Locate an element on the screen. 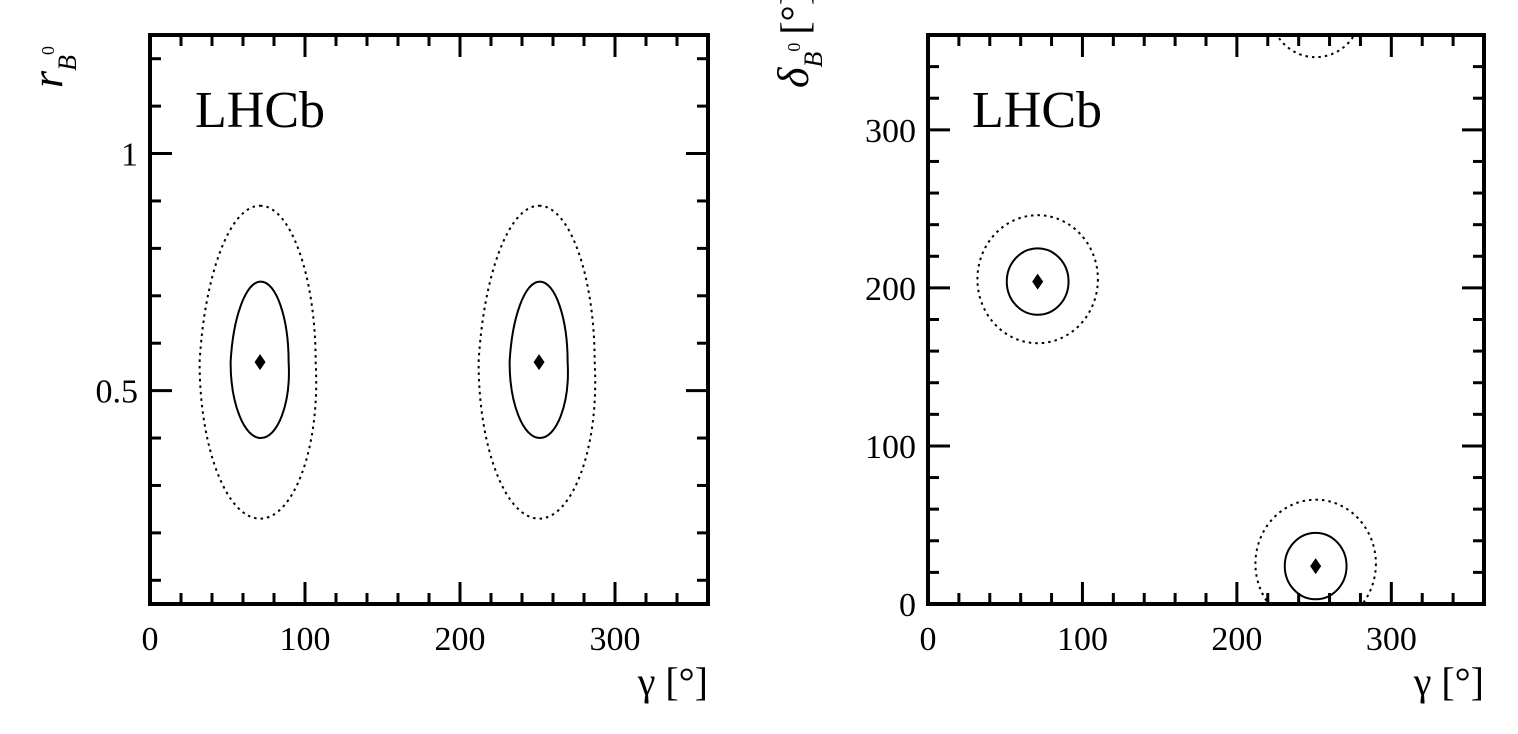 The width and height of the screenshot is (1518, 734). y-axis-title-text: δB0[°] is located at coordinates (798, 44).